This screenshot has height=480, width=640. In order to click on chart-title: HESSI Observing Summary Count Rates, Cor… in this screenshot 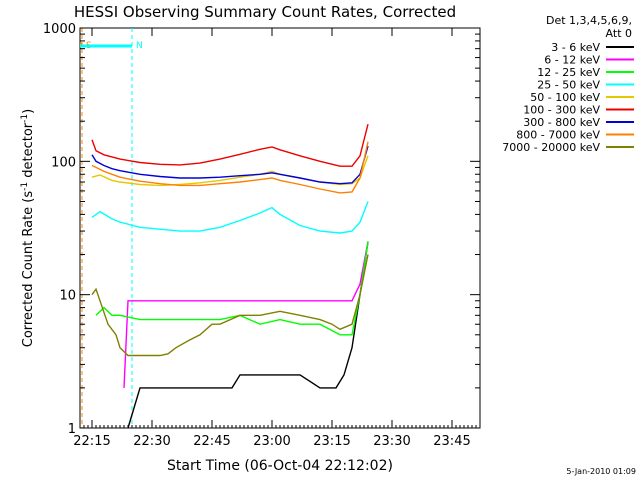, I will do `click(265, 12)`.